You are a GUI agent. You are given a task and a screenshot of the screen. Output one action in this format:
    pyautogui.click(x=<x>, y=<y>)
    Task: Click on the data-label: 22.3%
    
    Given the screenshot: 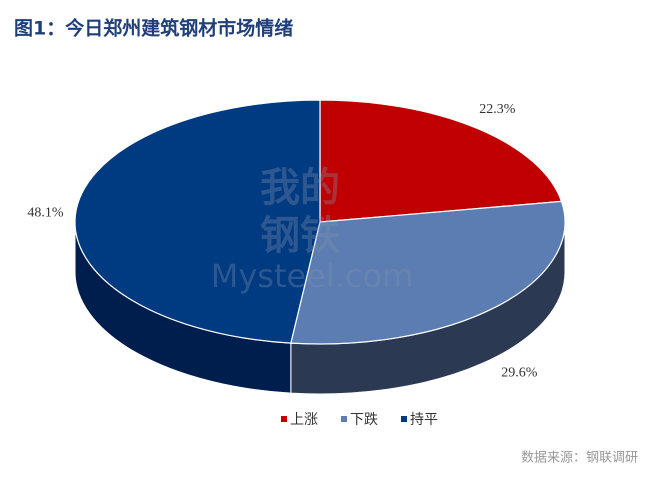 What is the action you would take?
    pyautogui.click(x=497, y=109)
    